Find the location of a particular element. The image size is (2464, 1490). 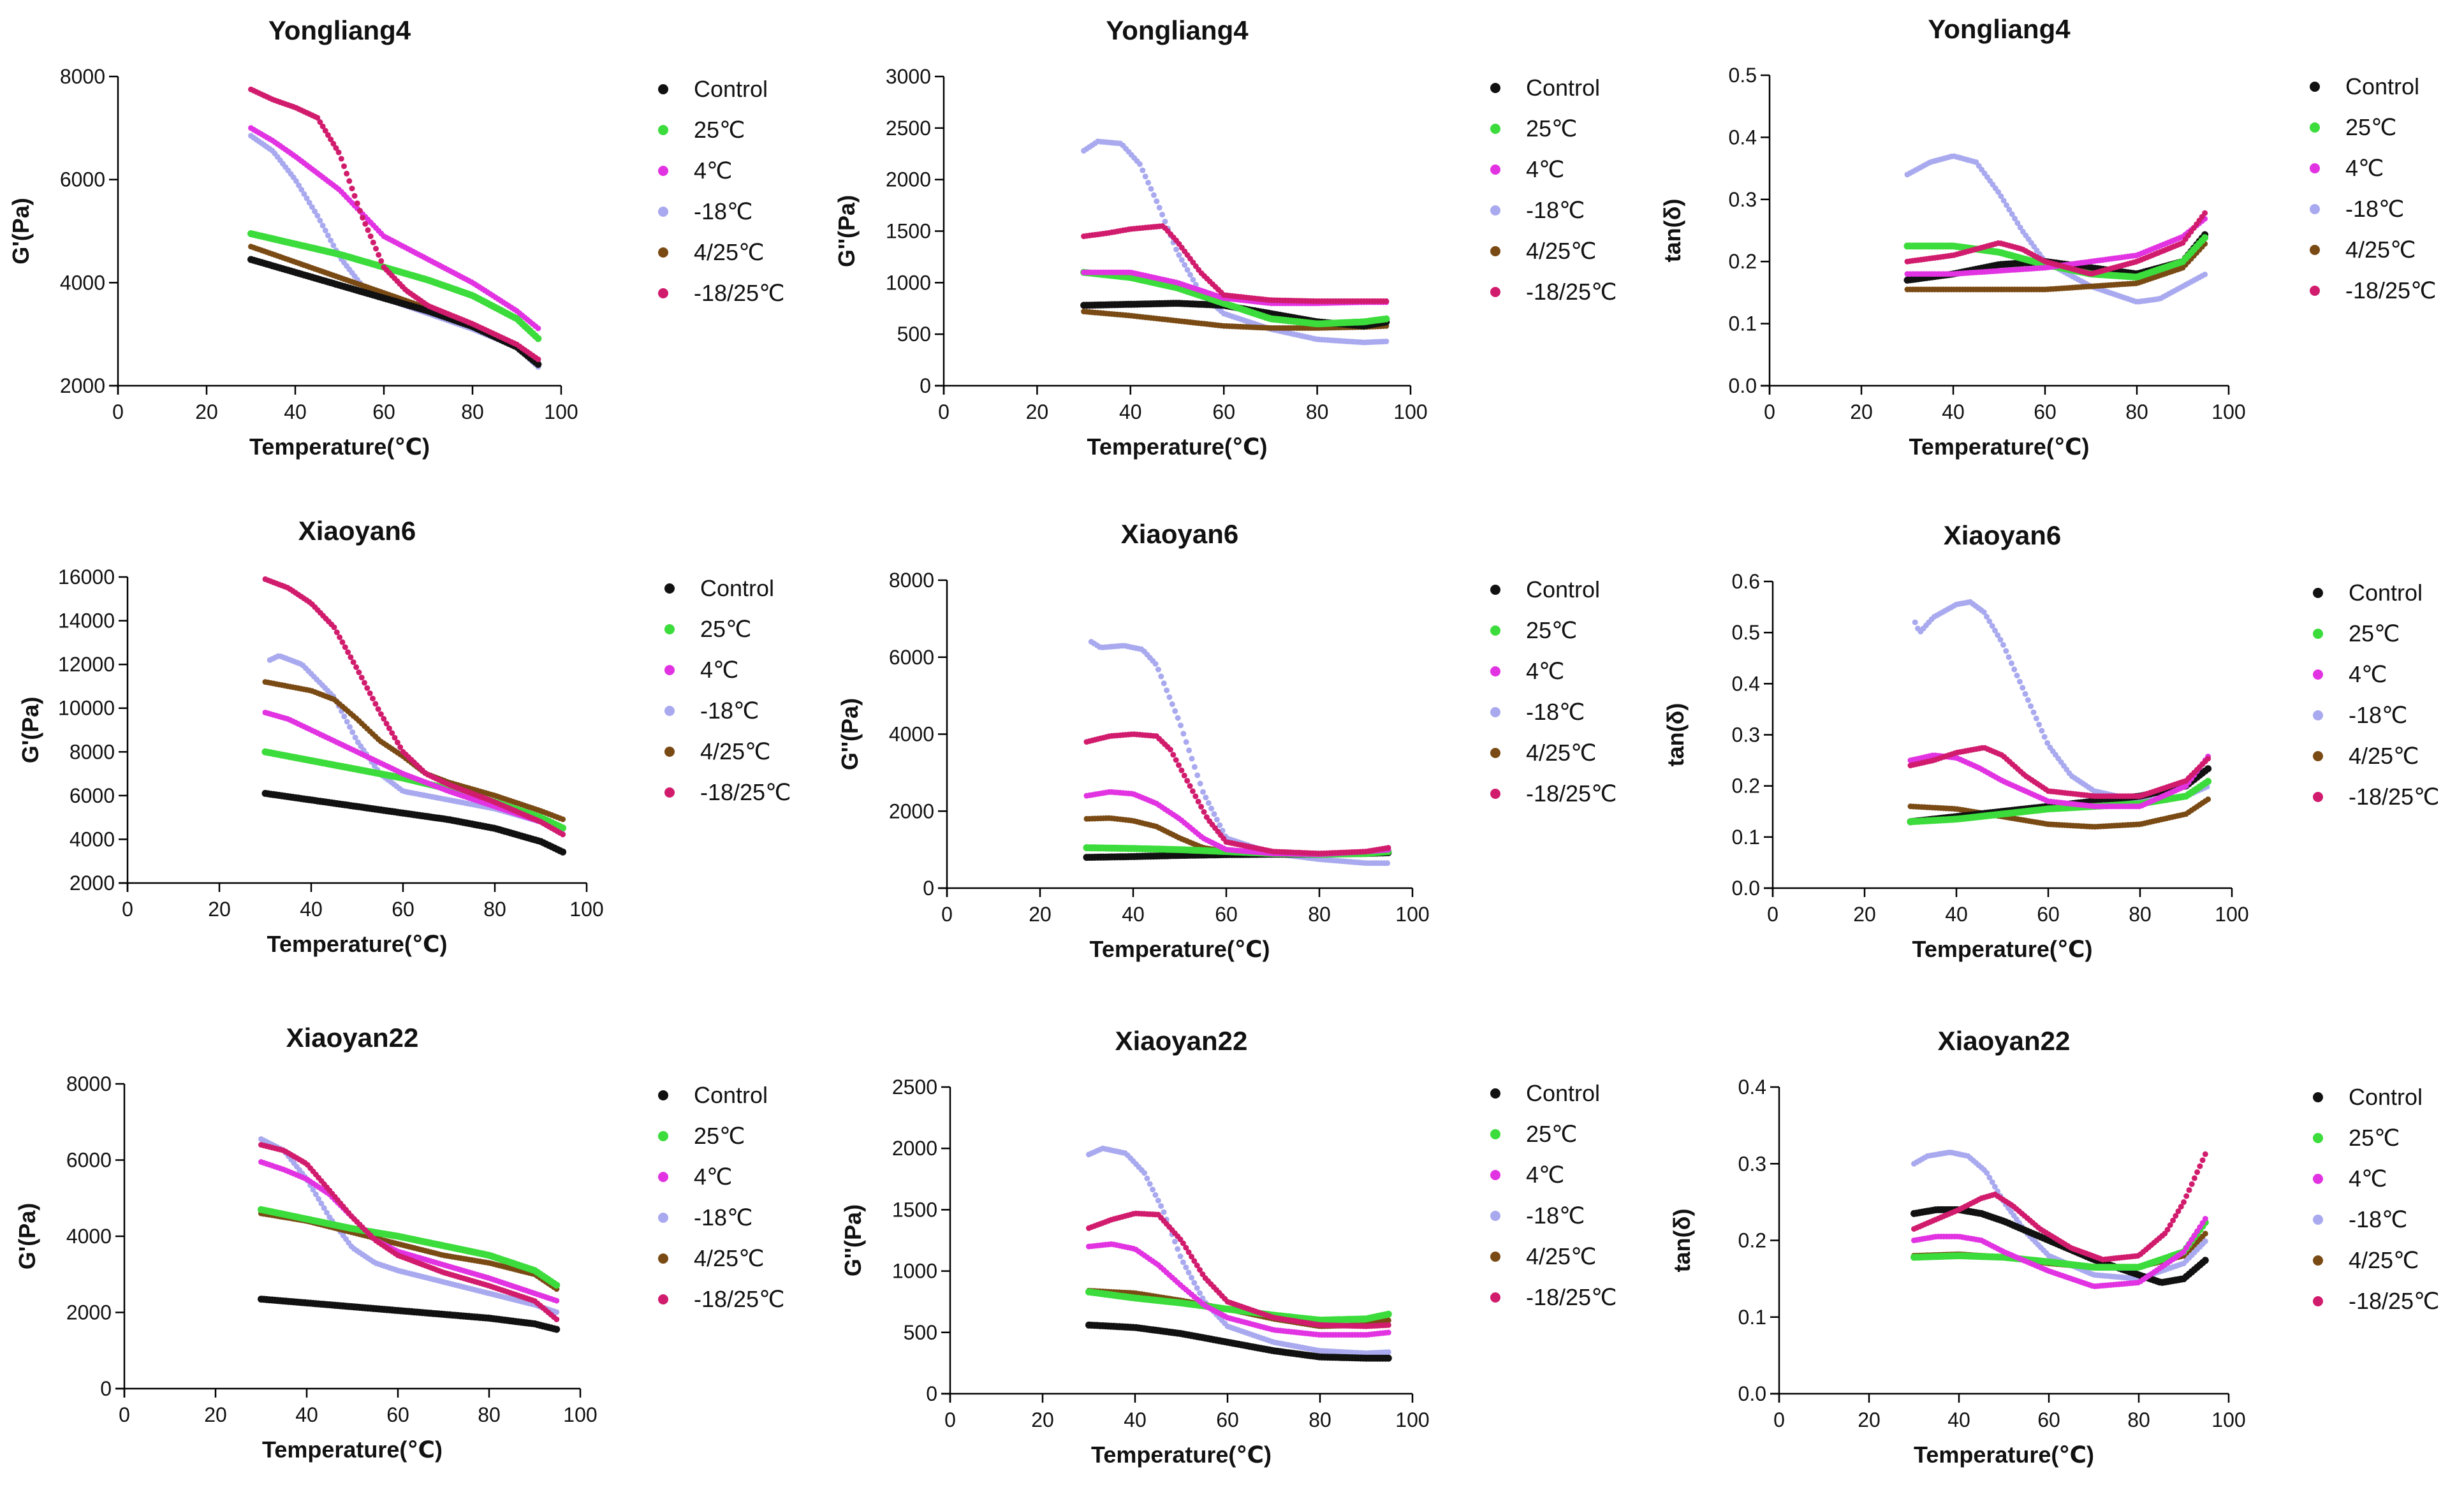

chart-title: Xiaoyan22 is located at coordinates (1181, 1041).